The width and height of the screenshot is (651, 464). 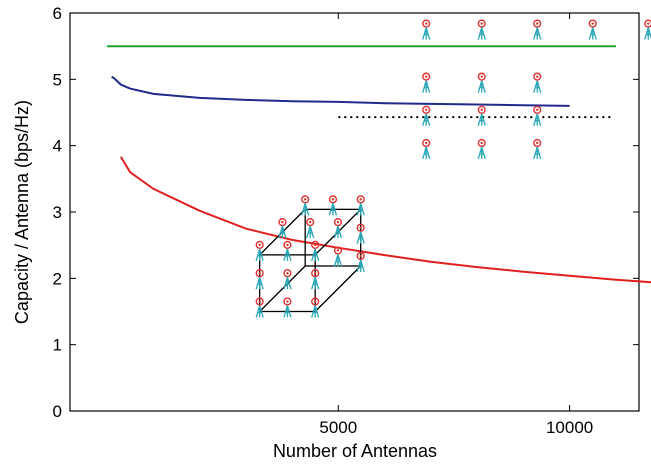 I want to click on y-tick-label: 1, so click(x=57, y=345).